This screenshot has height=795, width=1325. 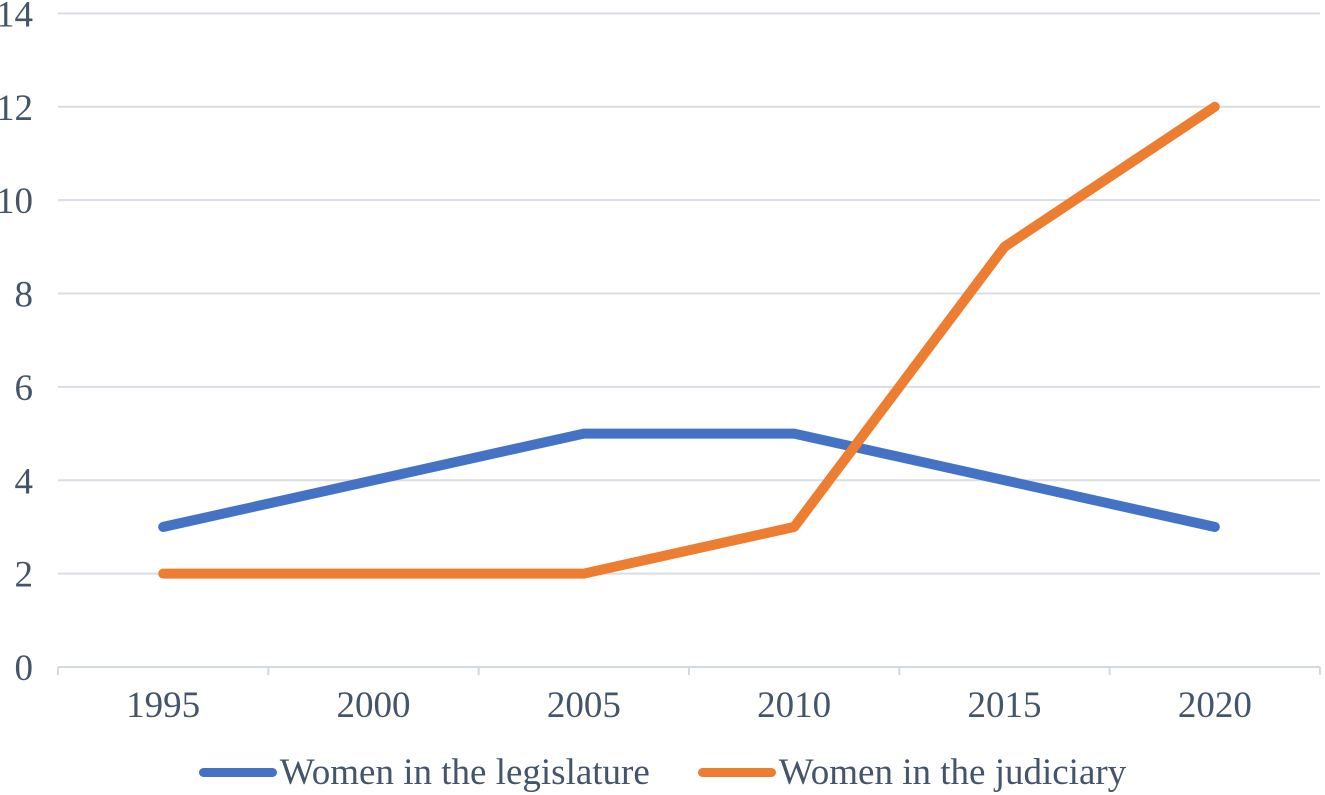 I want to click on y-tick-label-6: 6, so click(x=24, y=388).